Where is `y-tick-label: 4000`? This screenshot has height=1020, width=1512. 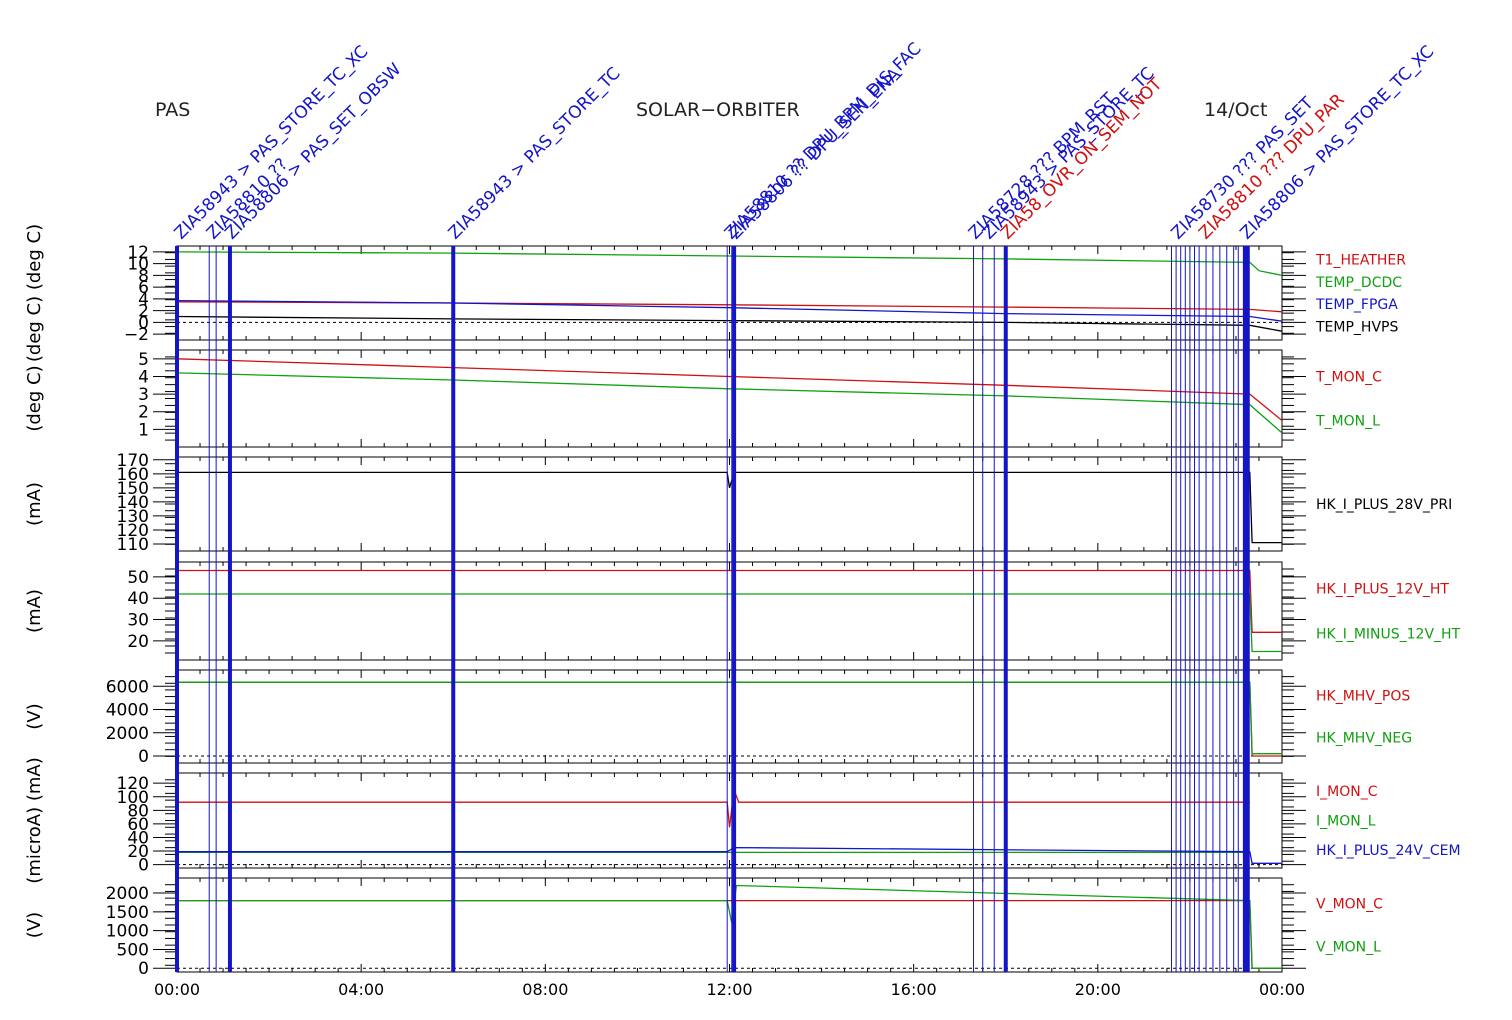
y-tick-label: 4000 is located at coordinates (127, 711).